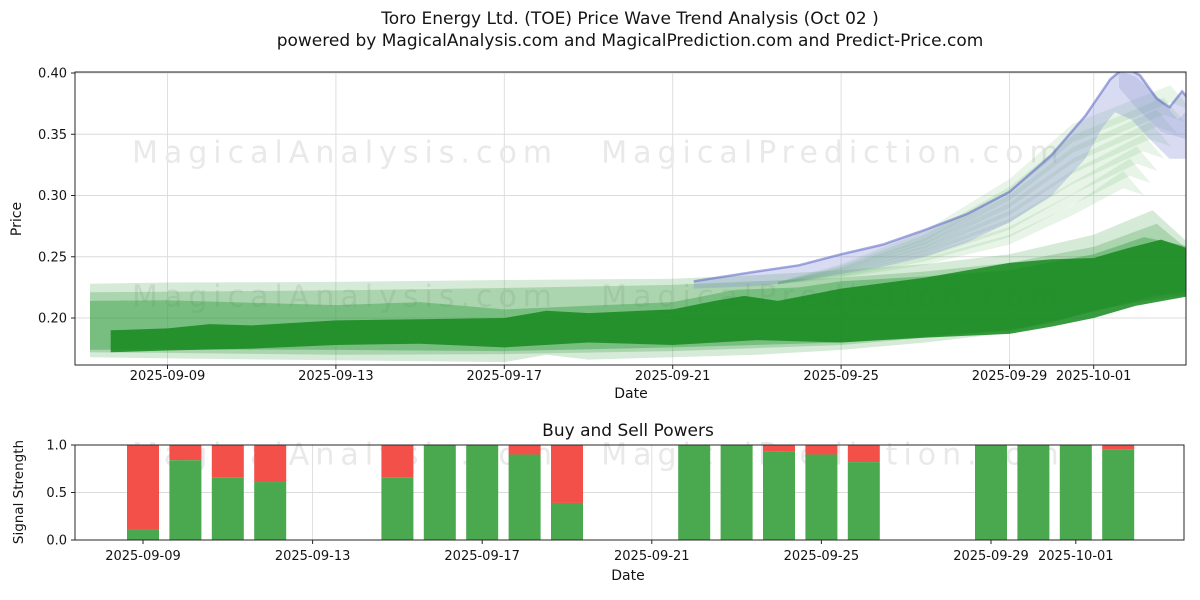 The image size is (1200, 600). What do you see at coordinates (841, 376) in the screenshot?
I see `price-x-tick-label: 2025-09-25` at bounding box center [841, 376].